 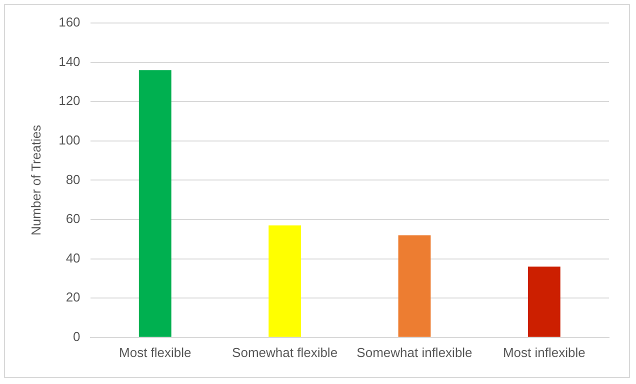 What do you see at coordinates (73, 258) in the screenshot?
I see `y-tick-label: 40` at bounding box center [73, 258].